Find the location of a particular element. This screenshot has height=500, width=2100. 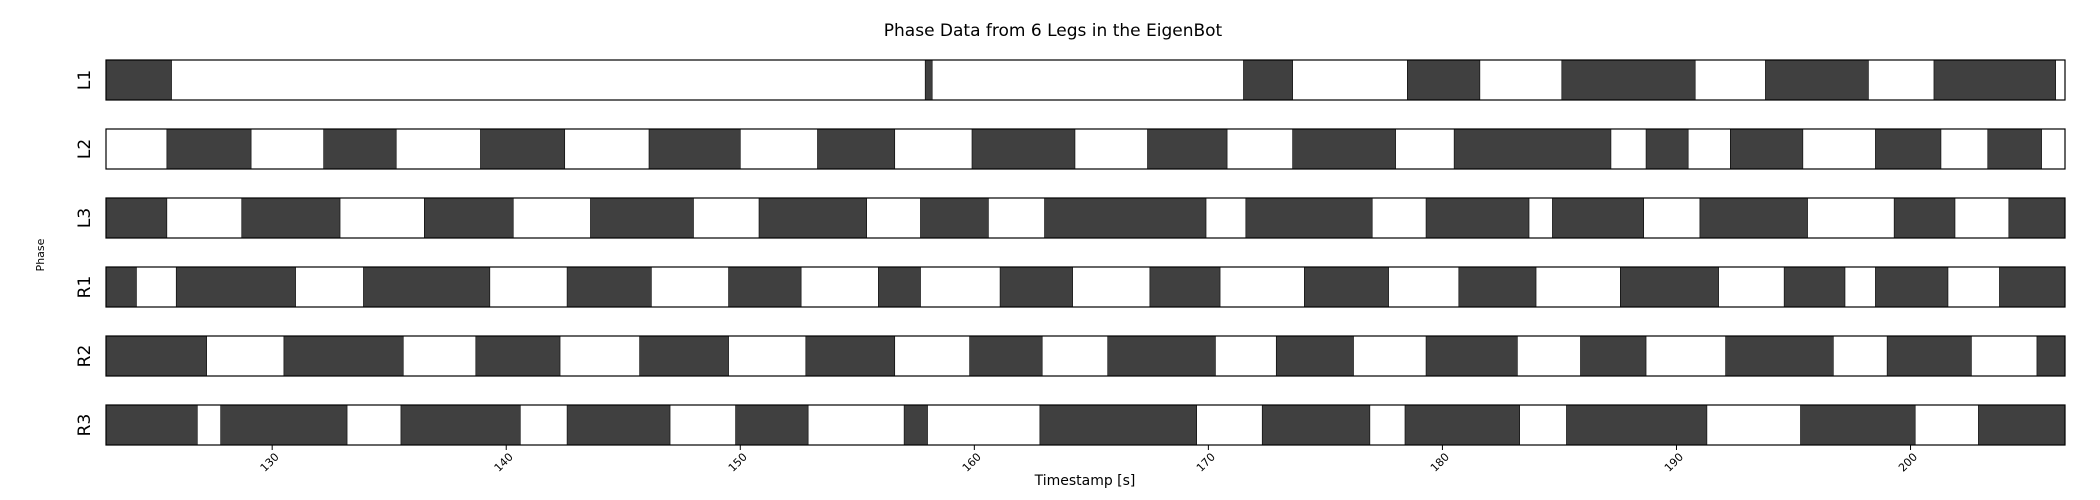

lane-r3: R3 is located at coordinates (1070, 425).